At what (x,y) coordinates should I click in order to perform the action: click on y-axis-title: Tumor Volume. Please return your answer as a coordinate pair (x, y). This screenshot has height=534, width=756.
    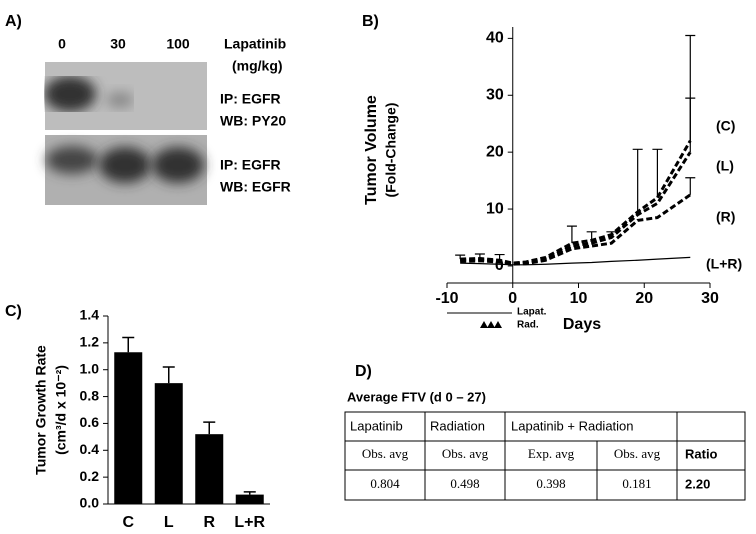
    Looking at the image, I should click on (371, 150).